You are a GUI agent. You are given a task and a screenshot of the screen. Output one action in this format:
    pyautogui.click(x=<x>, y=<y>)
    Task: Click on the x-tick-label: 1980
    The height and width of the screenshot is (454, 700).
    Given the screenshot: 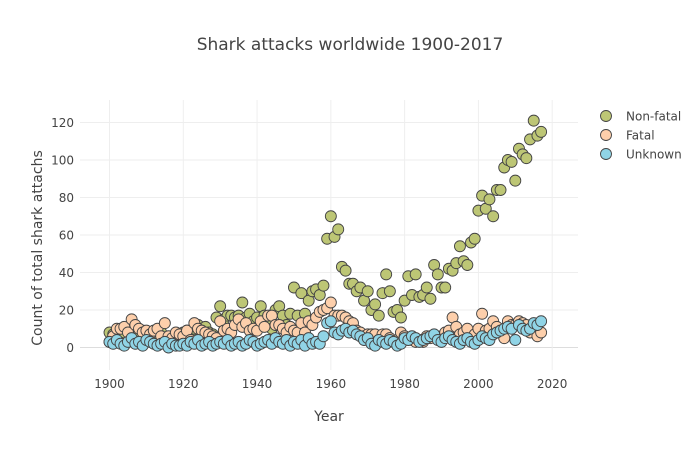 What is the action you would take?
    pyautogui.click(x=404, y=384)
    